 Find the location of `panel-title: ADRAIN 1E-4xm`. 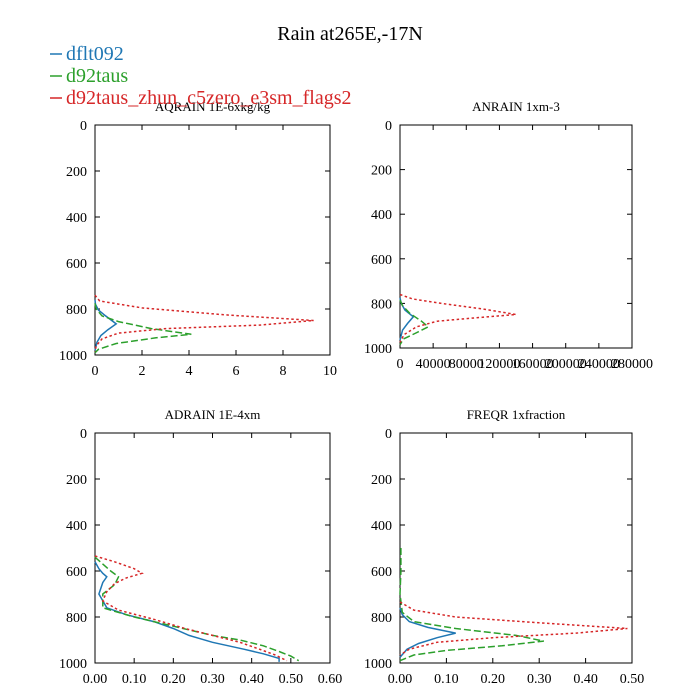

panel-title: ADRAIN 1E-4xm is located at coordinates (213, 414).